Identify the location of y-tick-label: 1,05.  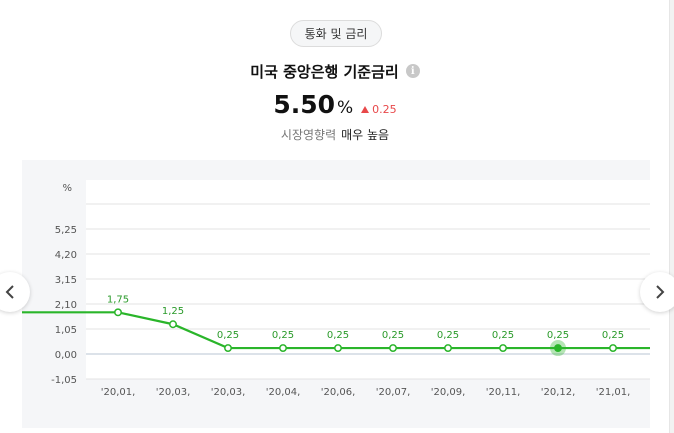
(66, 330).